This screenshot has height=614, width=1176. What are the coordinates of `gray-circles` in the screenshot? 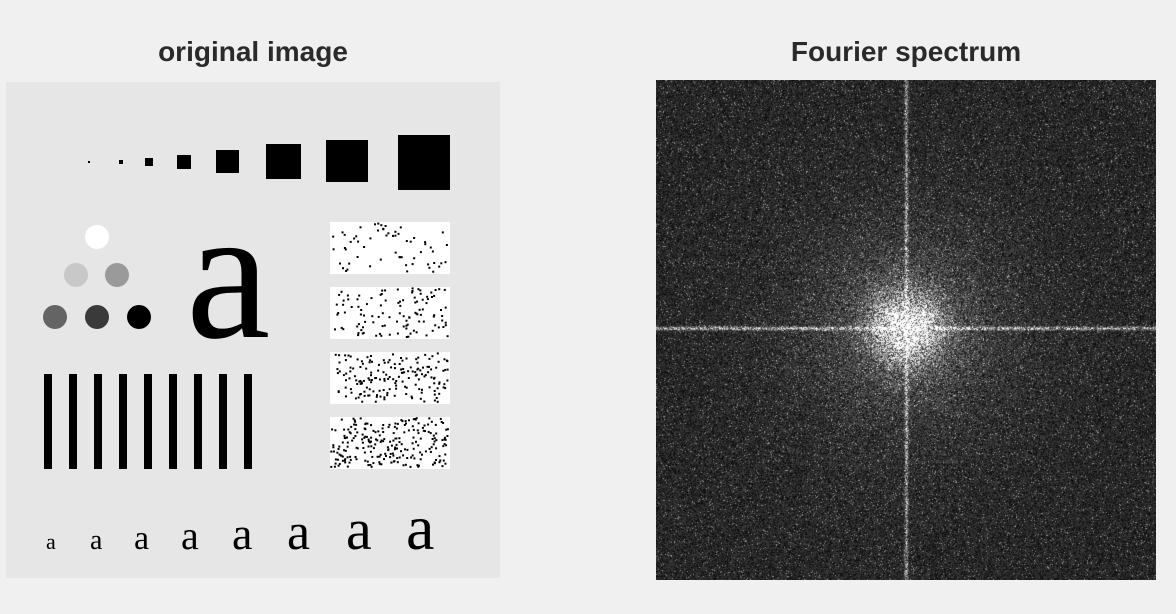 It's located at (97, 277).